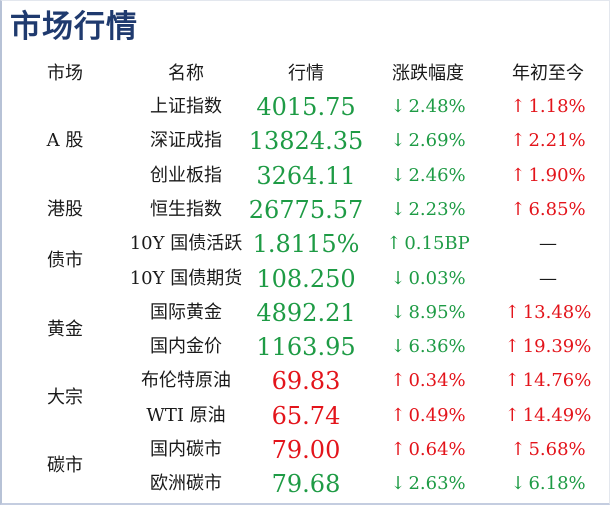 The height and width of the screenshot is (508, 612). Describe the element at coordinates (557, 106) in the screenshot. I see `row-ytd-text: 1.18%` at that location.